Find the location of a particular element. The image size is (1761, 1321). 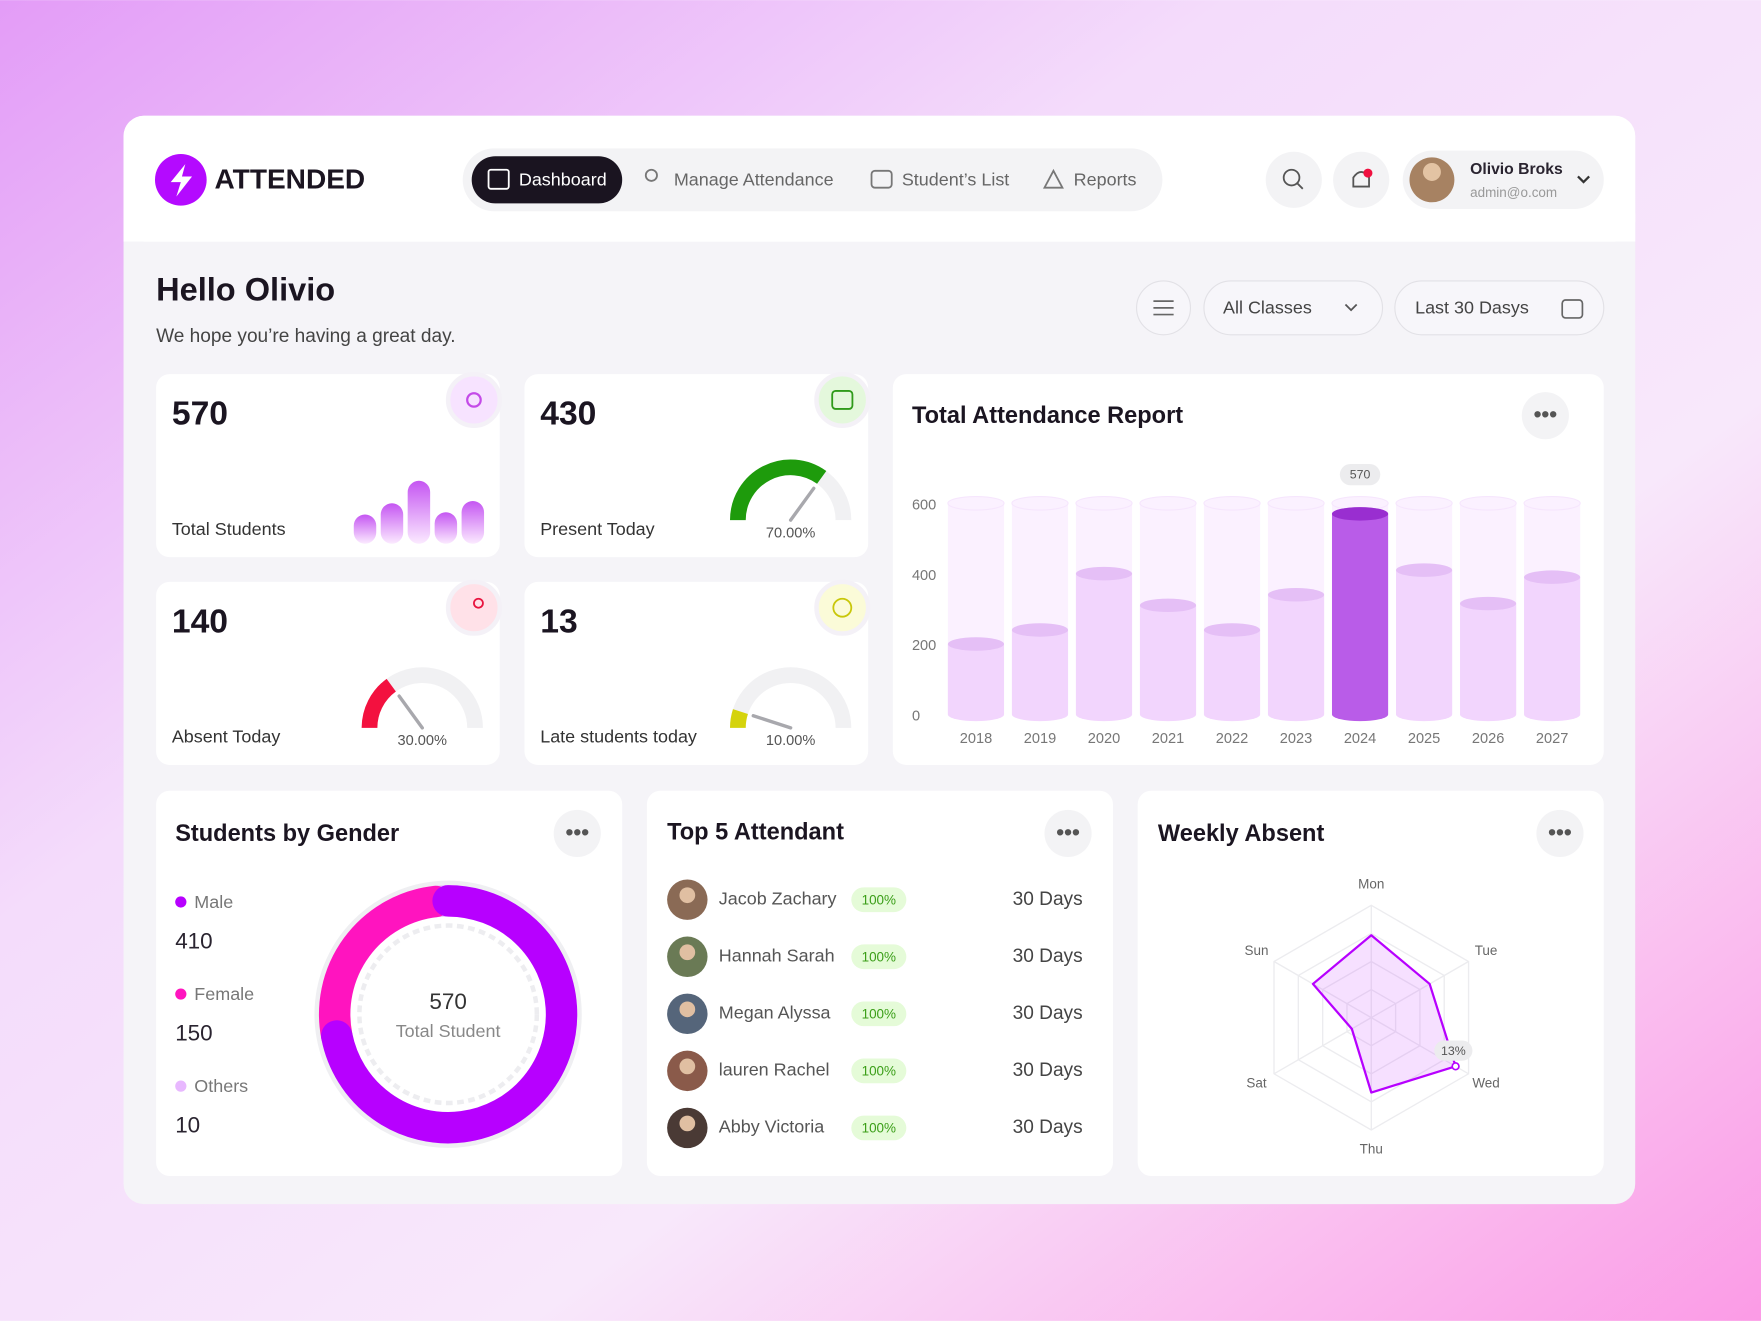

stat-label: Absent Today is located at coordinates (226, 737).